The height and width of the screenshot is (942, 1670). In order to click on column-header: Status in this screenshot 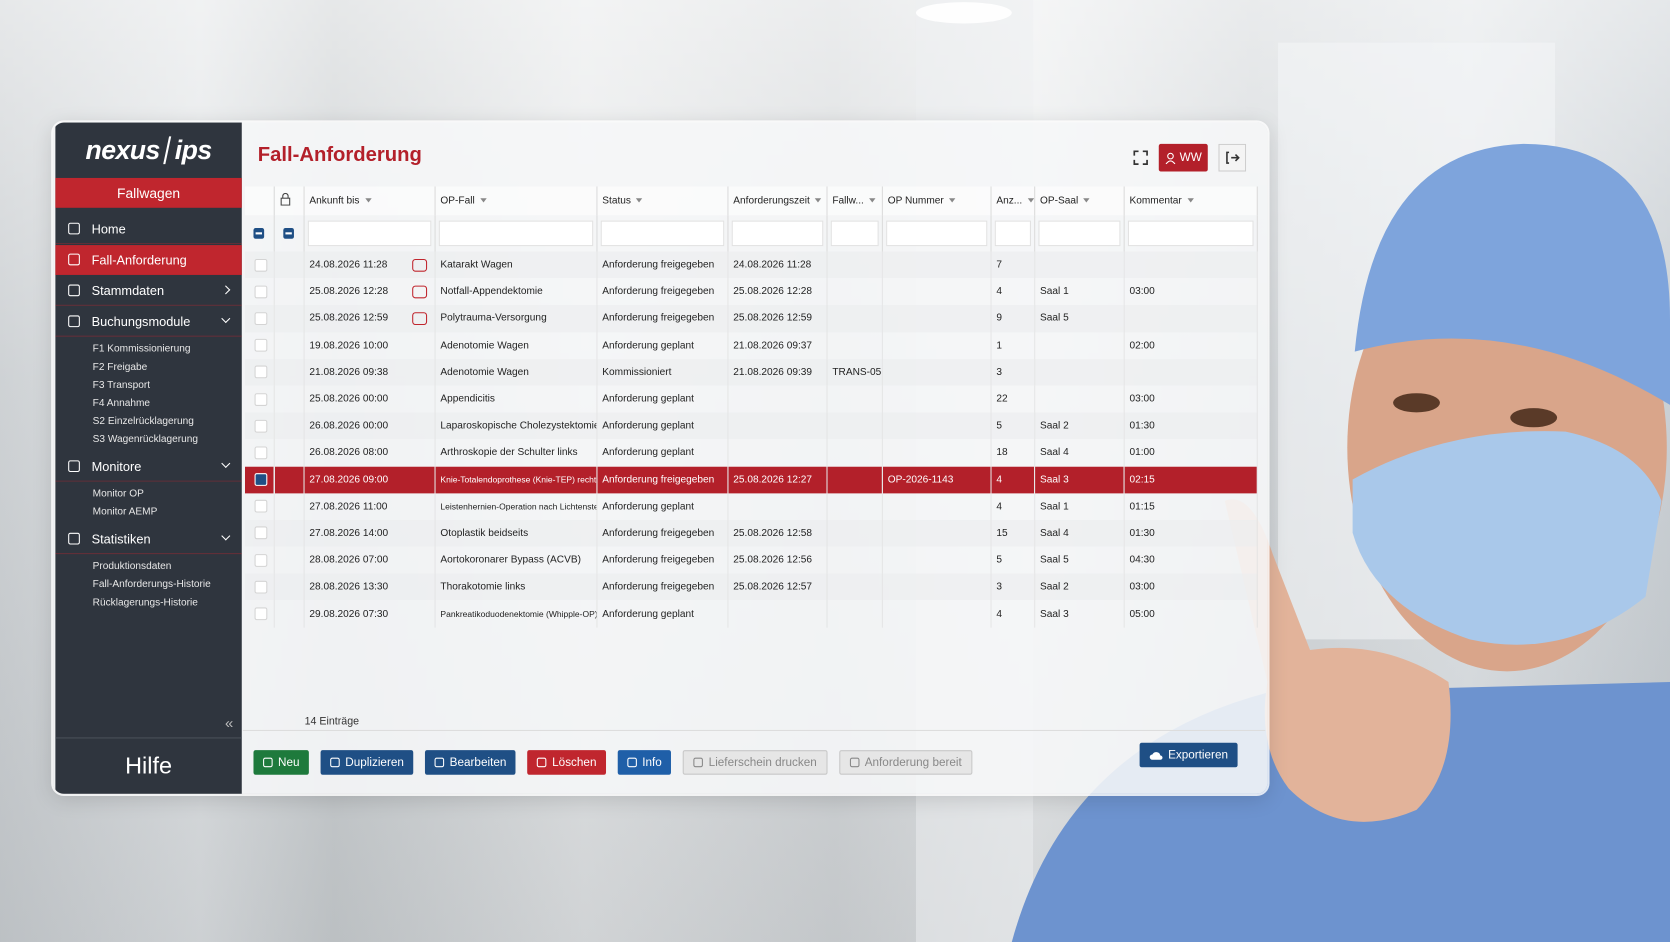, I will do `click(662, 201)`.